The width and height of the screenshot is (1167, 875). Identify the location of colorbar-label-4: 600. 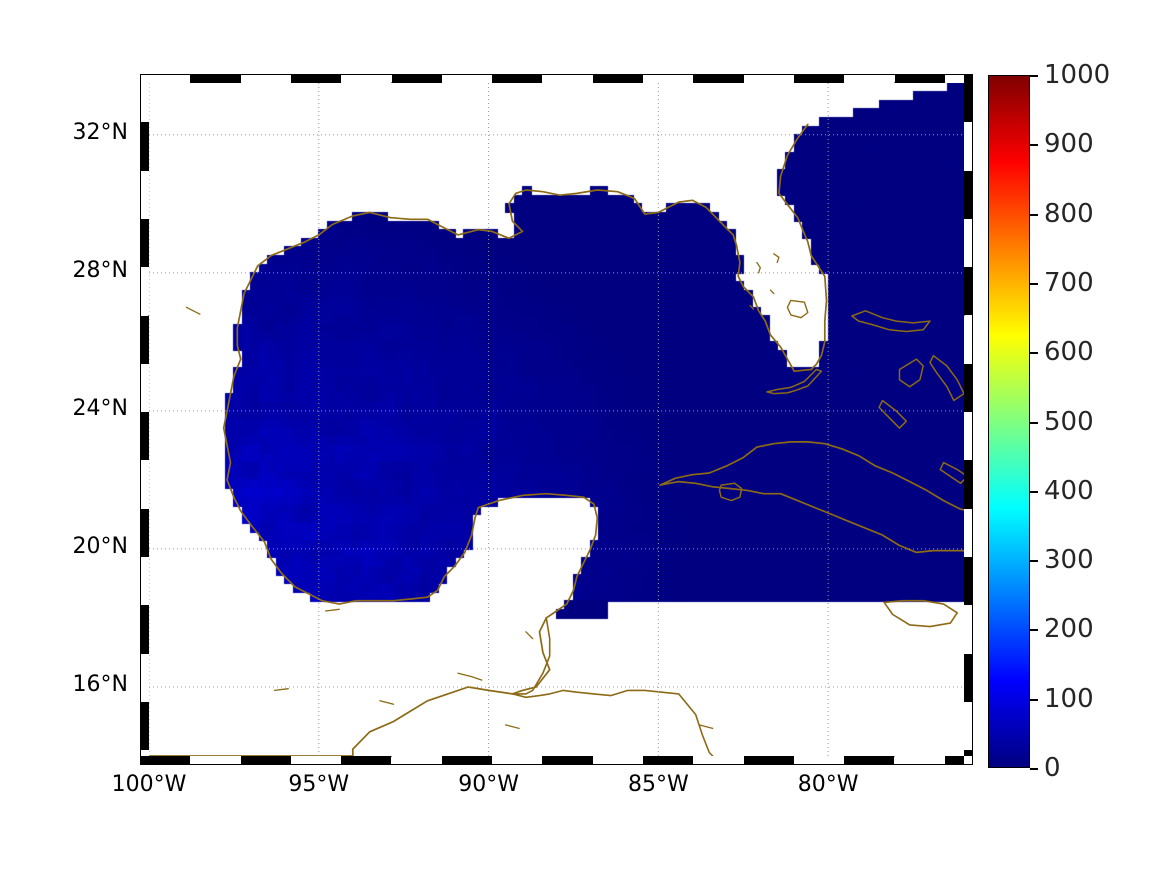
(1069, 352).